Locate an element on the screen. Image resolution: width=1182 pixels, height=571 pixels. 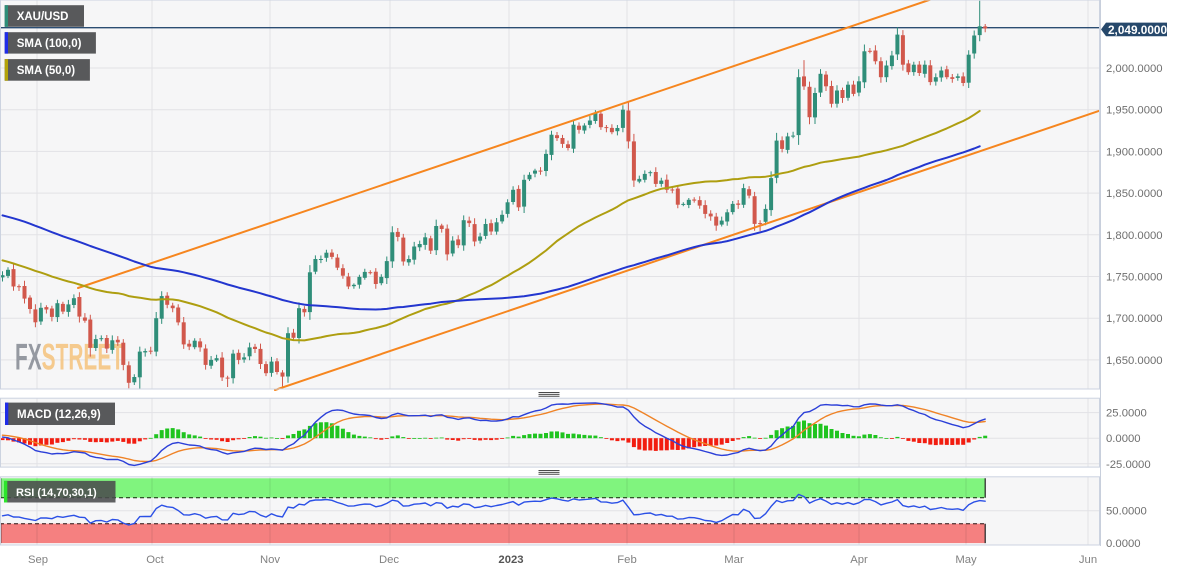
svg-text: 1,800.0000 is located at coordinates (1134, 236).